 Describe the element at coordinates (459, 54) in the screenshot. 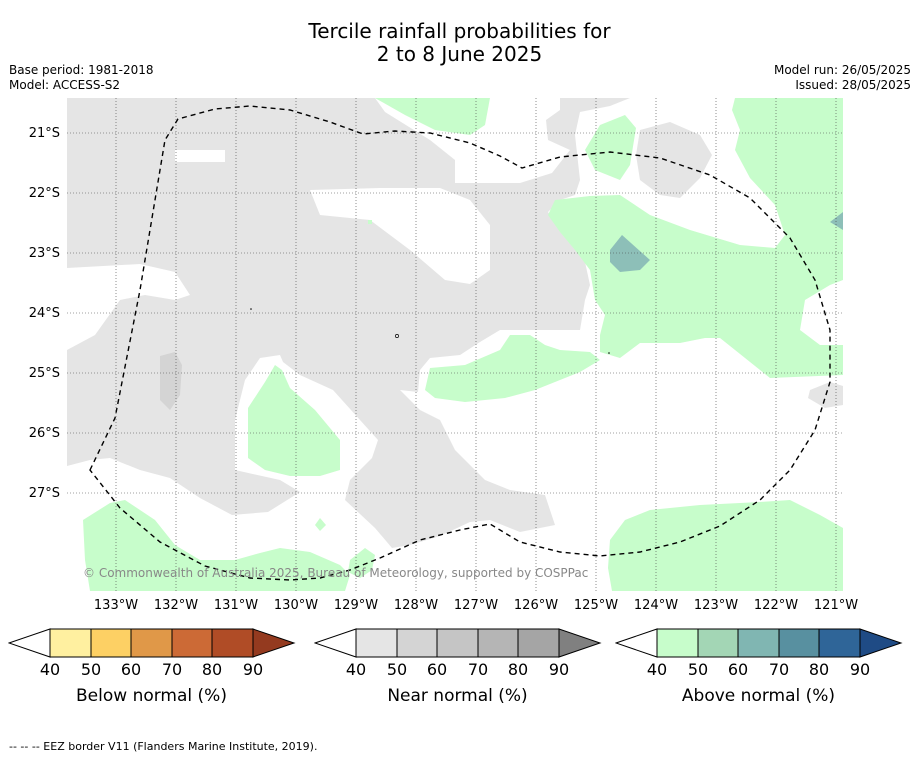

I see `title-line-2: 2 to 8 June 2025` at that location.